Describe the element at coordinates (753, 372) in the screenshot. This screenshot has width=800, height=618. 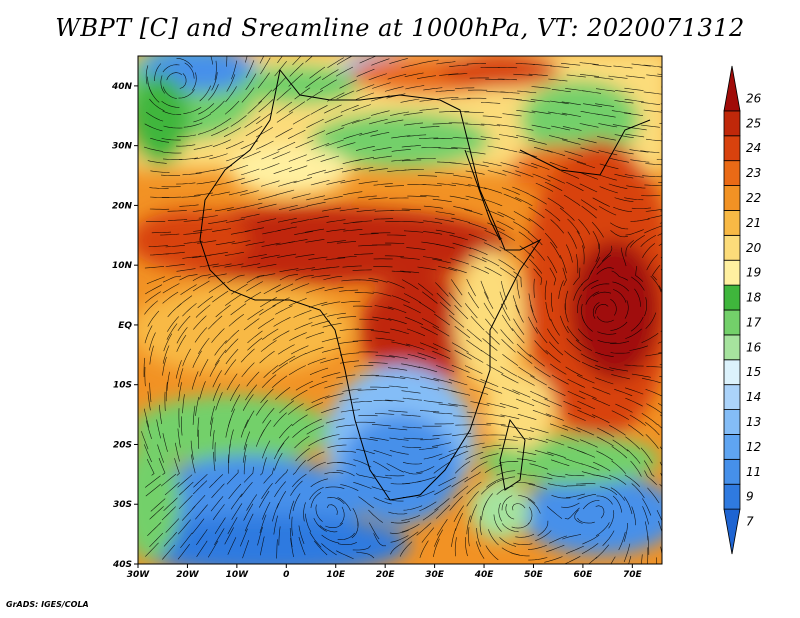
I see `colorbar-label: 15` at that location.